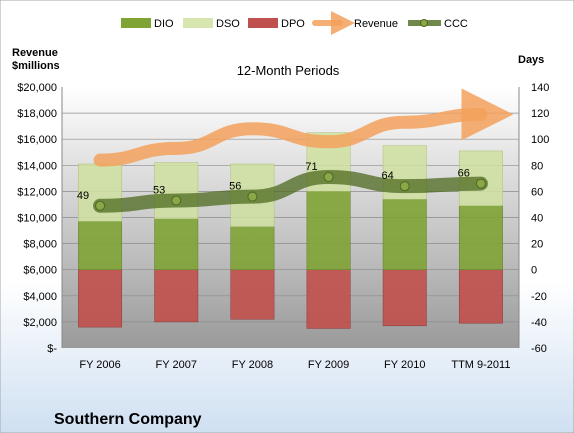 The height and width of the screenshot is (433, 574). What do you see at coordinates (404, 365) in the screenshot?
I see `x-tick-label: FY 2010` at bounding box center [404, 365].